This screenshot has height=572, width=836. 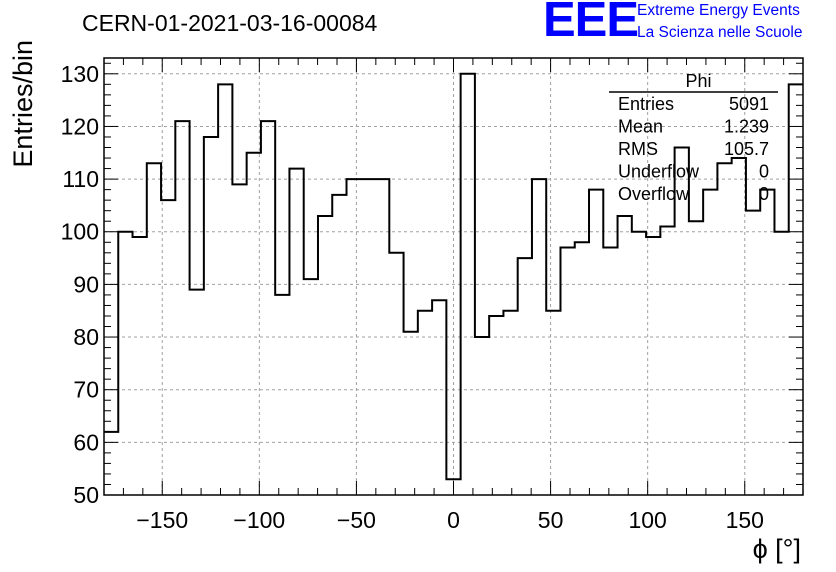 I want to click on run-title: CERN-01-2021-03-16-00084, so click(x=230, y=23).